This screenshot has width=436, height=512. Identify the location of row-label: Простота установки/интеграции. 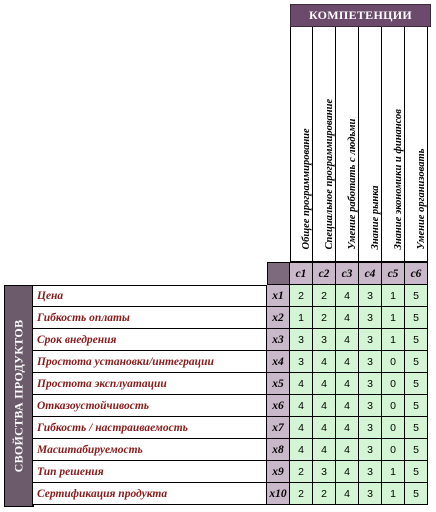
(150, 362).